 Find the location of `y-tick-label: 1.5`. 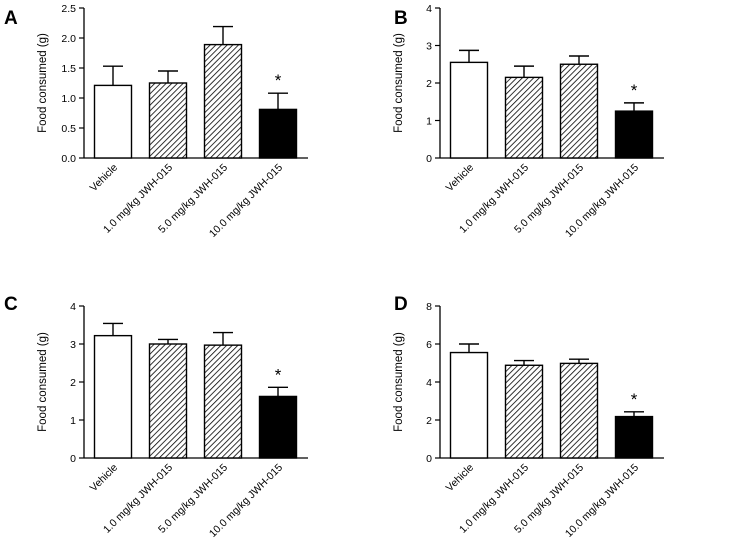

y-tick-label: 1.5 is located at coordinates (68, 69).